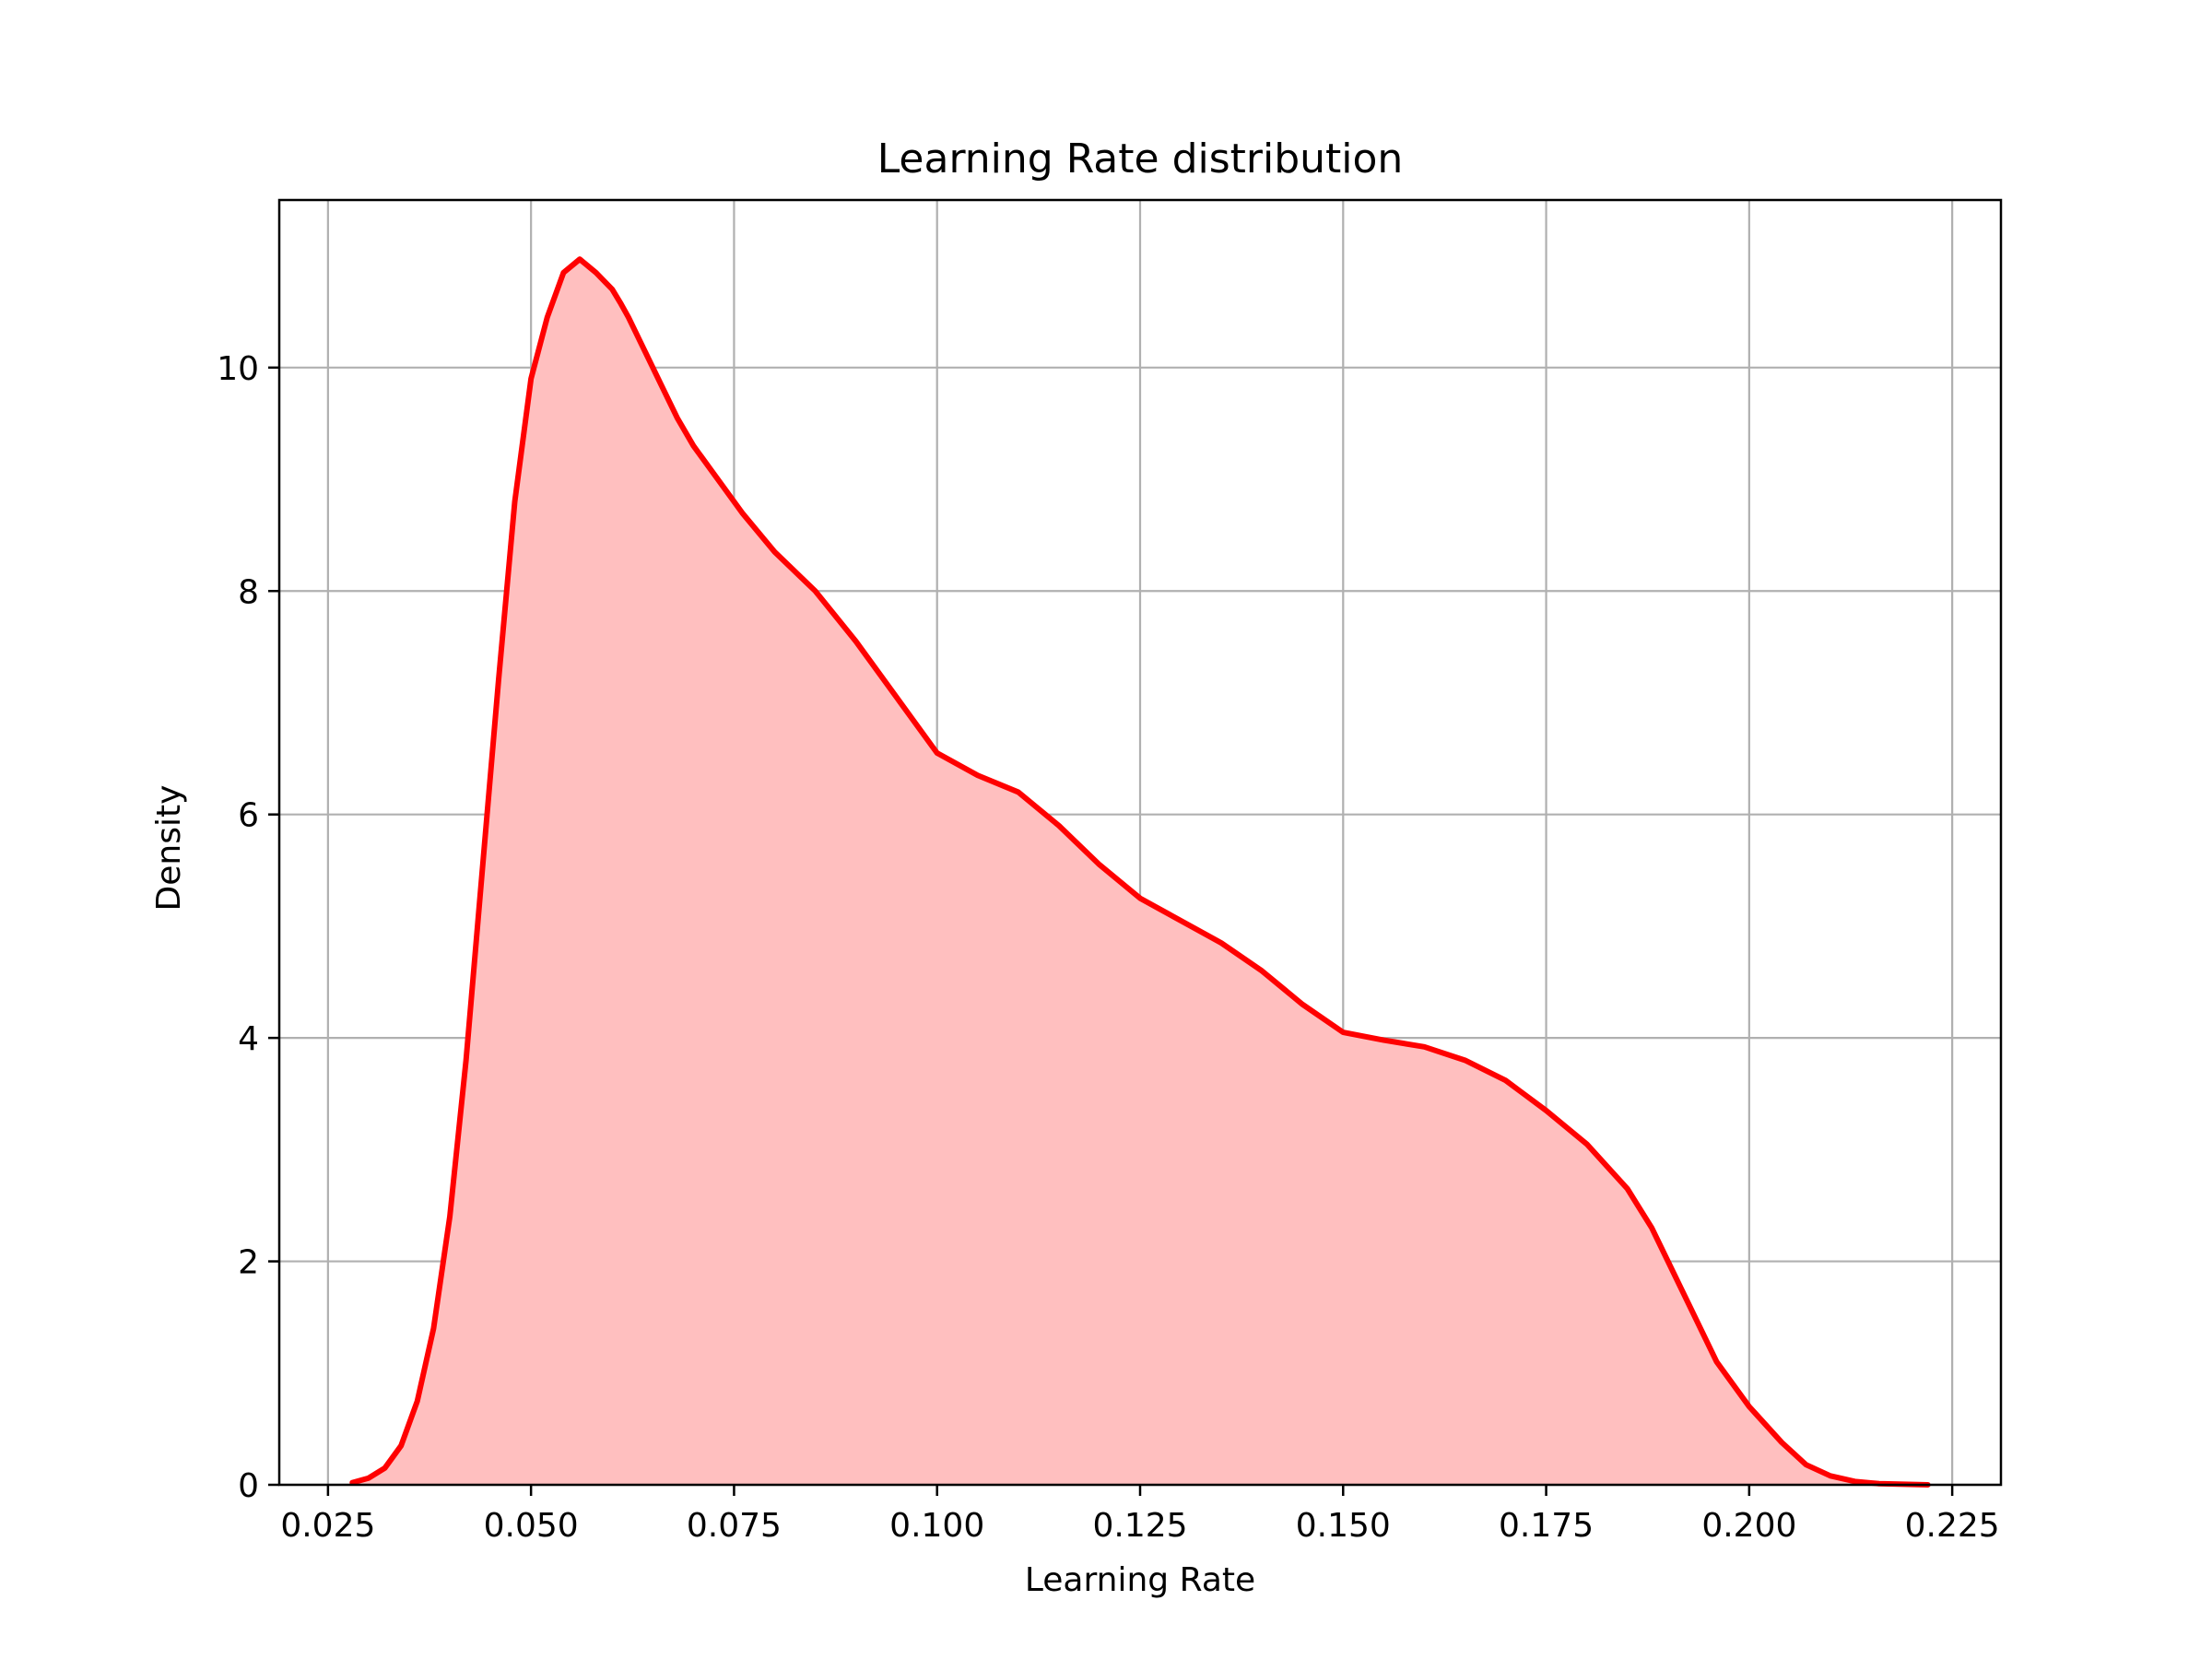  What do you see at coordinates (327, 1526) in the screenshot?
I see `x-tick-label-0: 0.025` at bounding box center [327, 1526].